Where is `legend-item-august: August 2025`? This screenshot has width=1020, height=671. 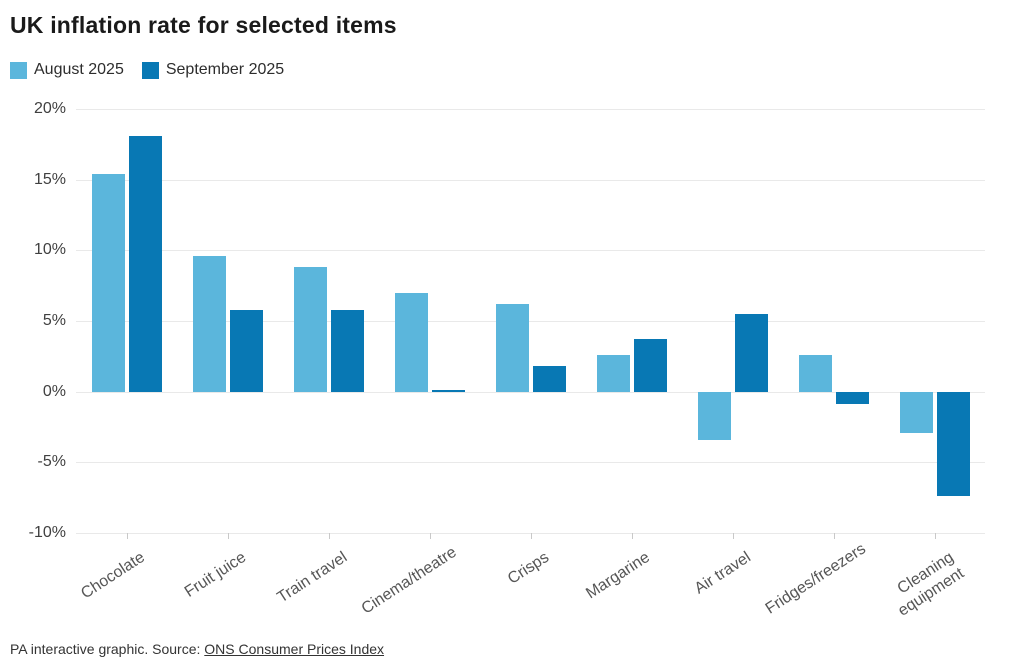 legend-item-august: August 2025 is located at coordinates (67, 70).